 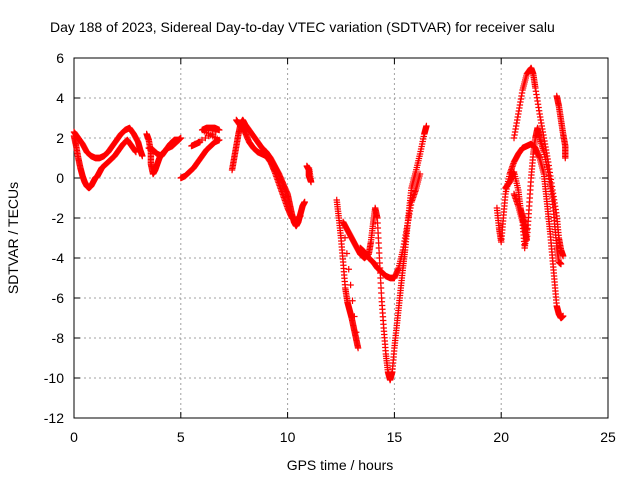 I want to click on series-segment-7-11-b, so click(x=268, y=170).